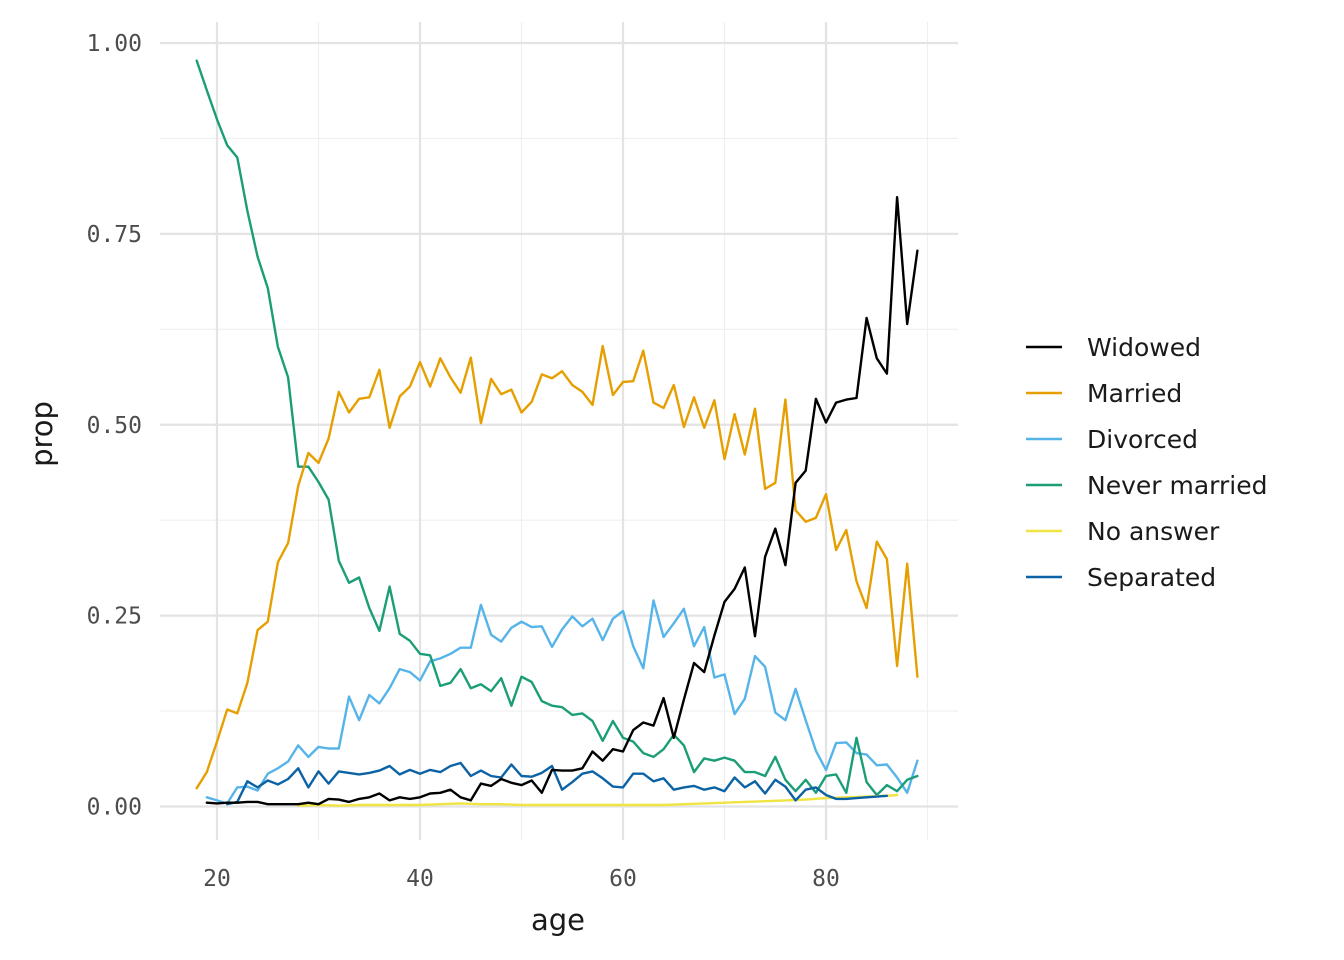 This screenshot has width=1344, height=960. Describe the element at coordinates (598, 800) in the screenshot. I see `series-line-no-answer` at that location.